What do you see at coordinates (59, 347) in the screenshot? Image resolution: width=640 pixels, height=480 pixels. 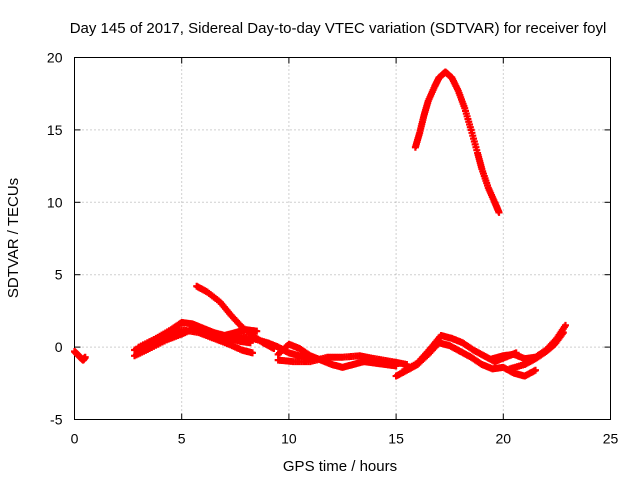 I see `y-tick-label: 0` at bounding box center [59, 347].